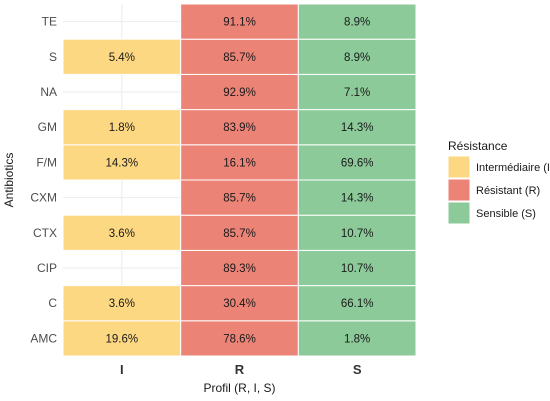 This screenshot has height=401, width=550. I want to click on cell-label-cxm-r: 85.7%, so click(239, 199).